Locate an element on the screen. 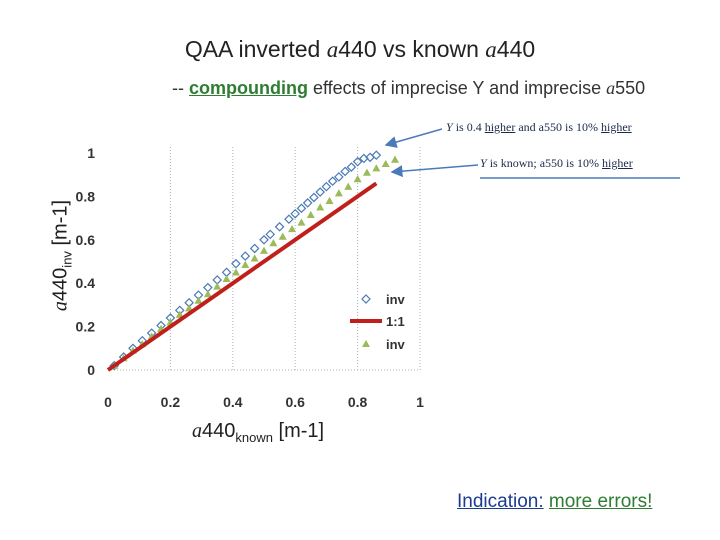 Image resolution: width=720 pixels, height=540 pixels. x-tick-label: 0.2 is located at coordinates (171, 402).